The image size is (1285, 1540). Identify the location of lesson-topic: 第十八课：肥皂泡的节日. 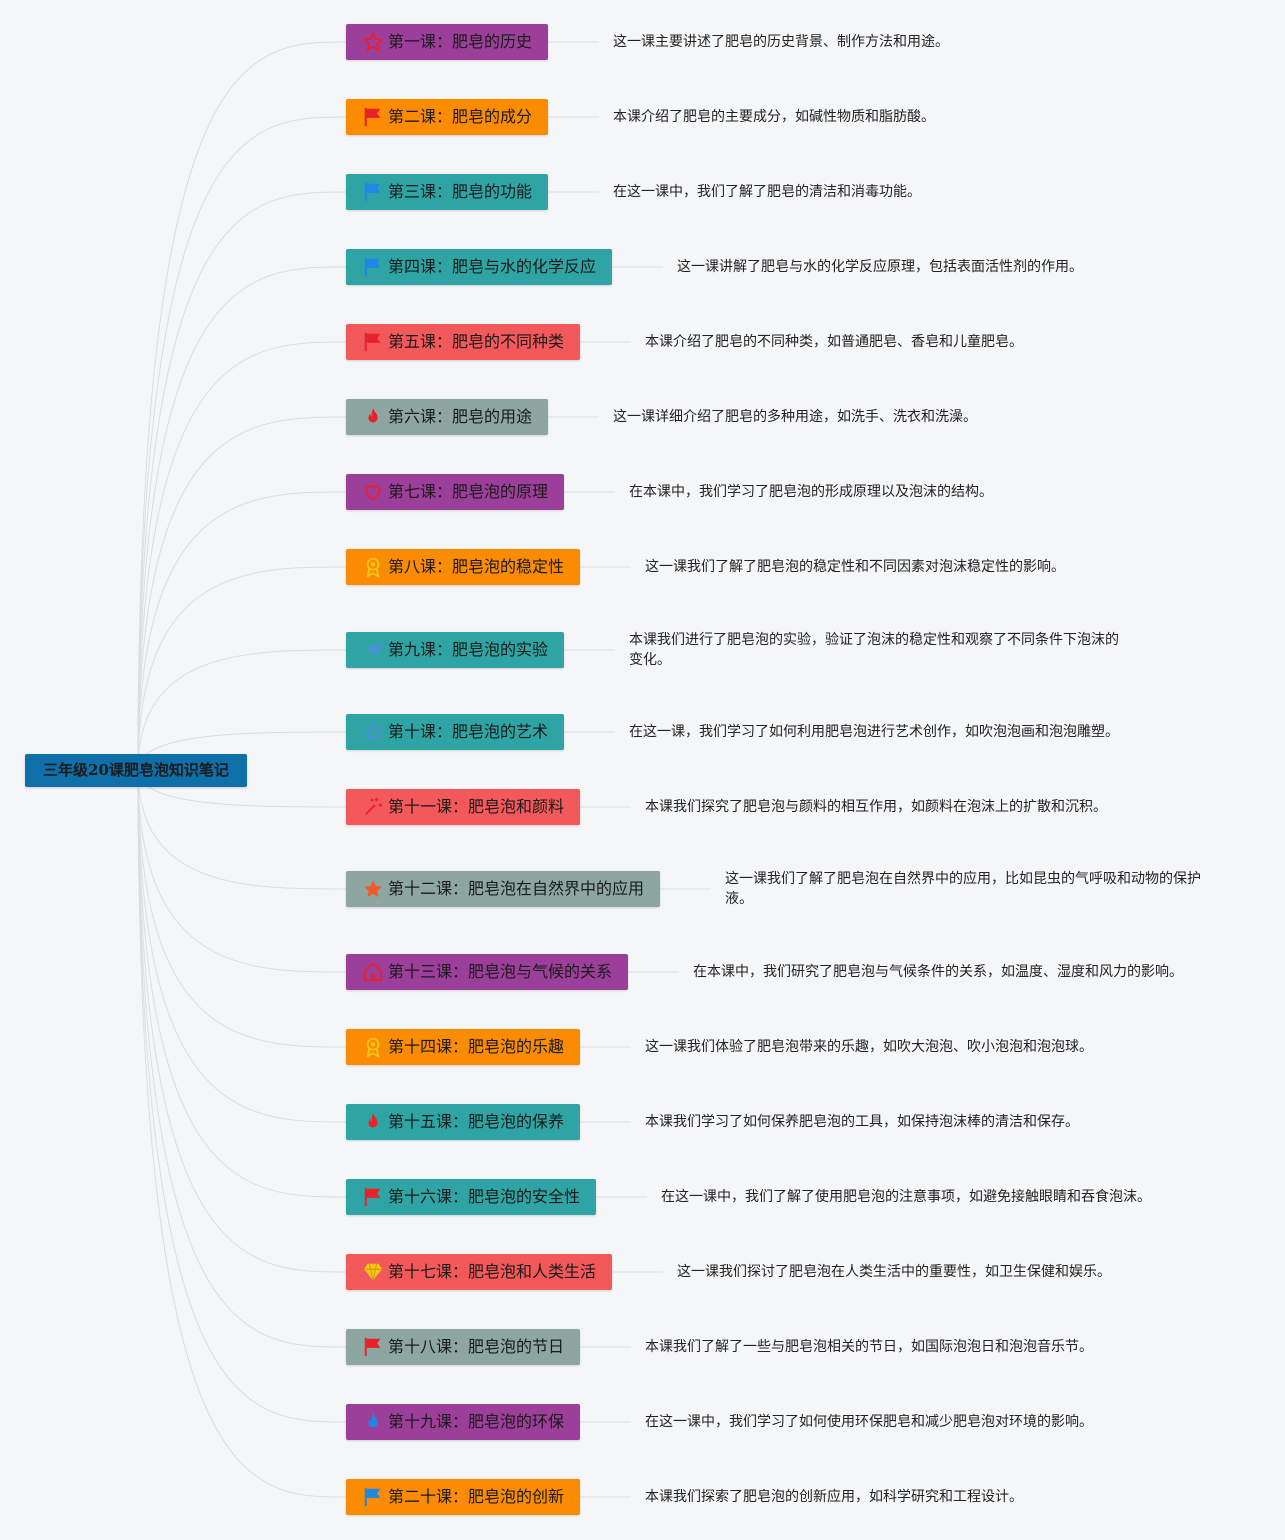
(463, 1347).